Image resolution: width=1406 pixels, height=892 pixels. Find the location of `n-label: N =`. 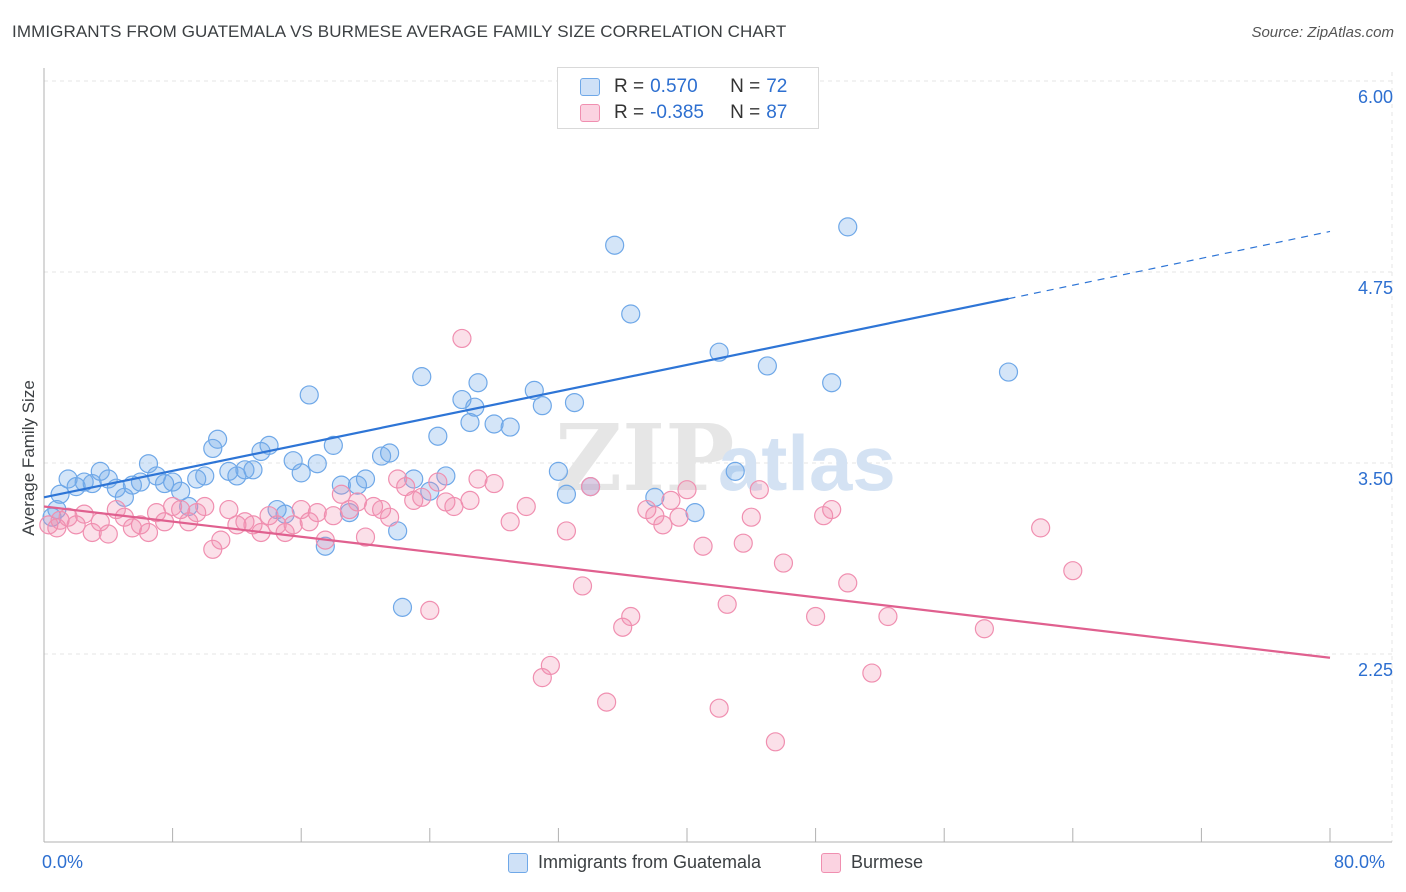

n-label: N = is located at coordinates (745, 86).